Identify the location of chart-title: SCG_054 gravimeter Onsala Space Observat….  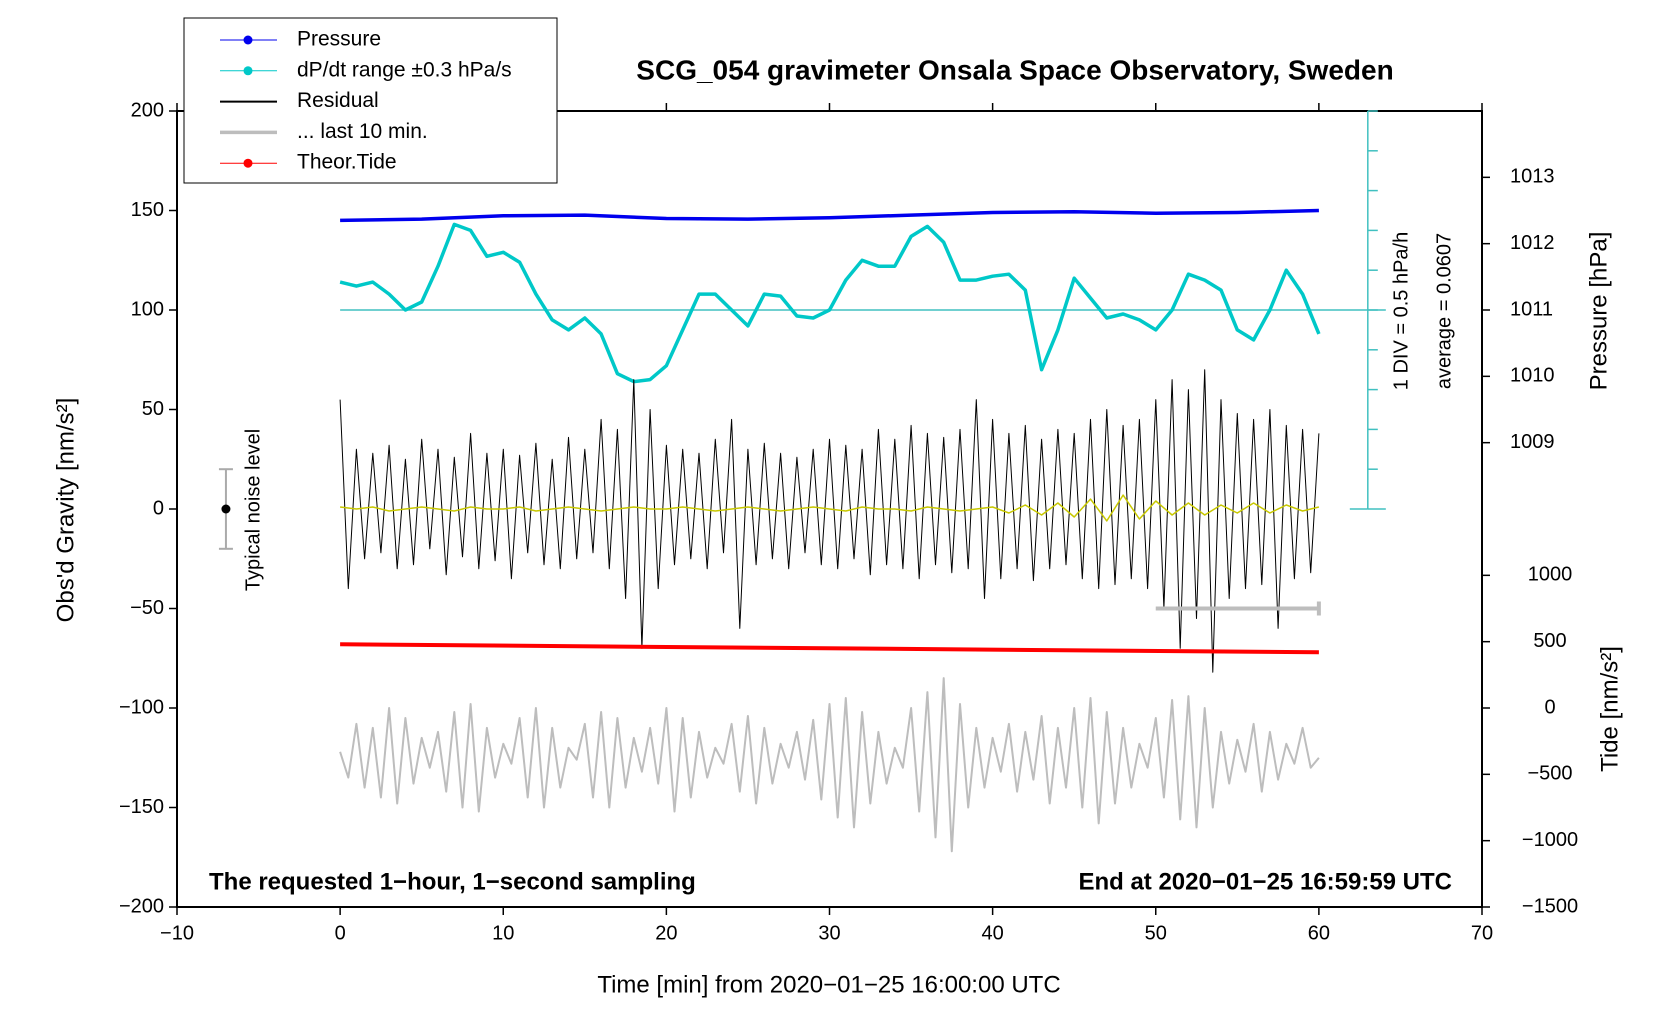
(1014, 69).